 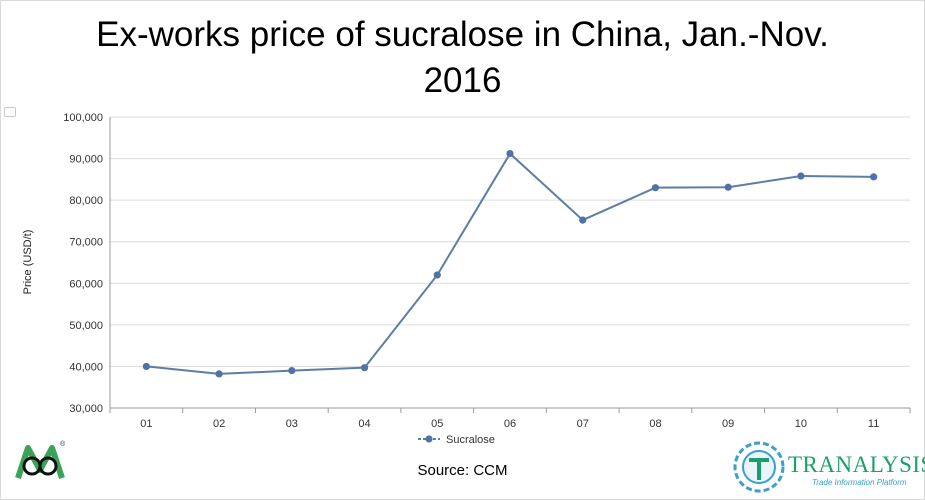 What do you see at coordinates (655, 424) in the screenshot?
I see `x-tick-label: 08` at bounding box center [655, 424].